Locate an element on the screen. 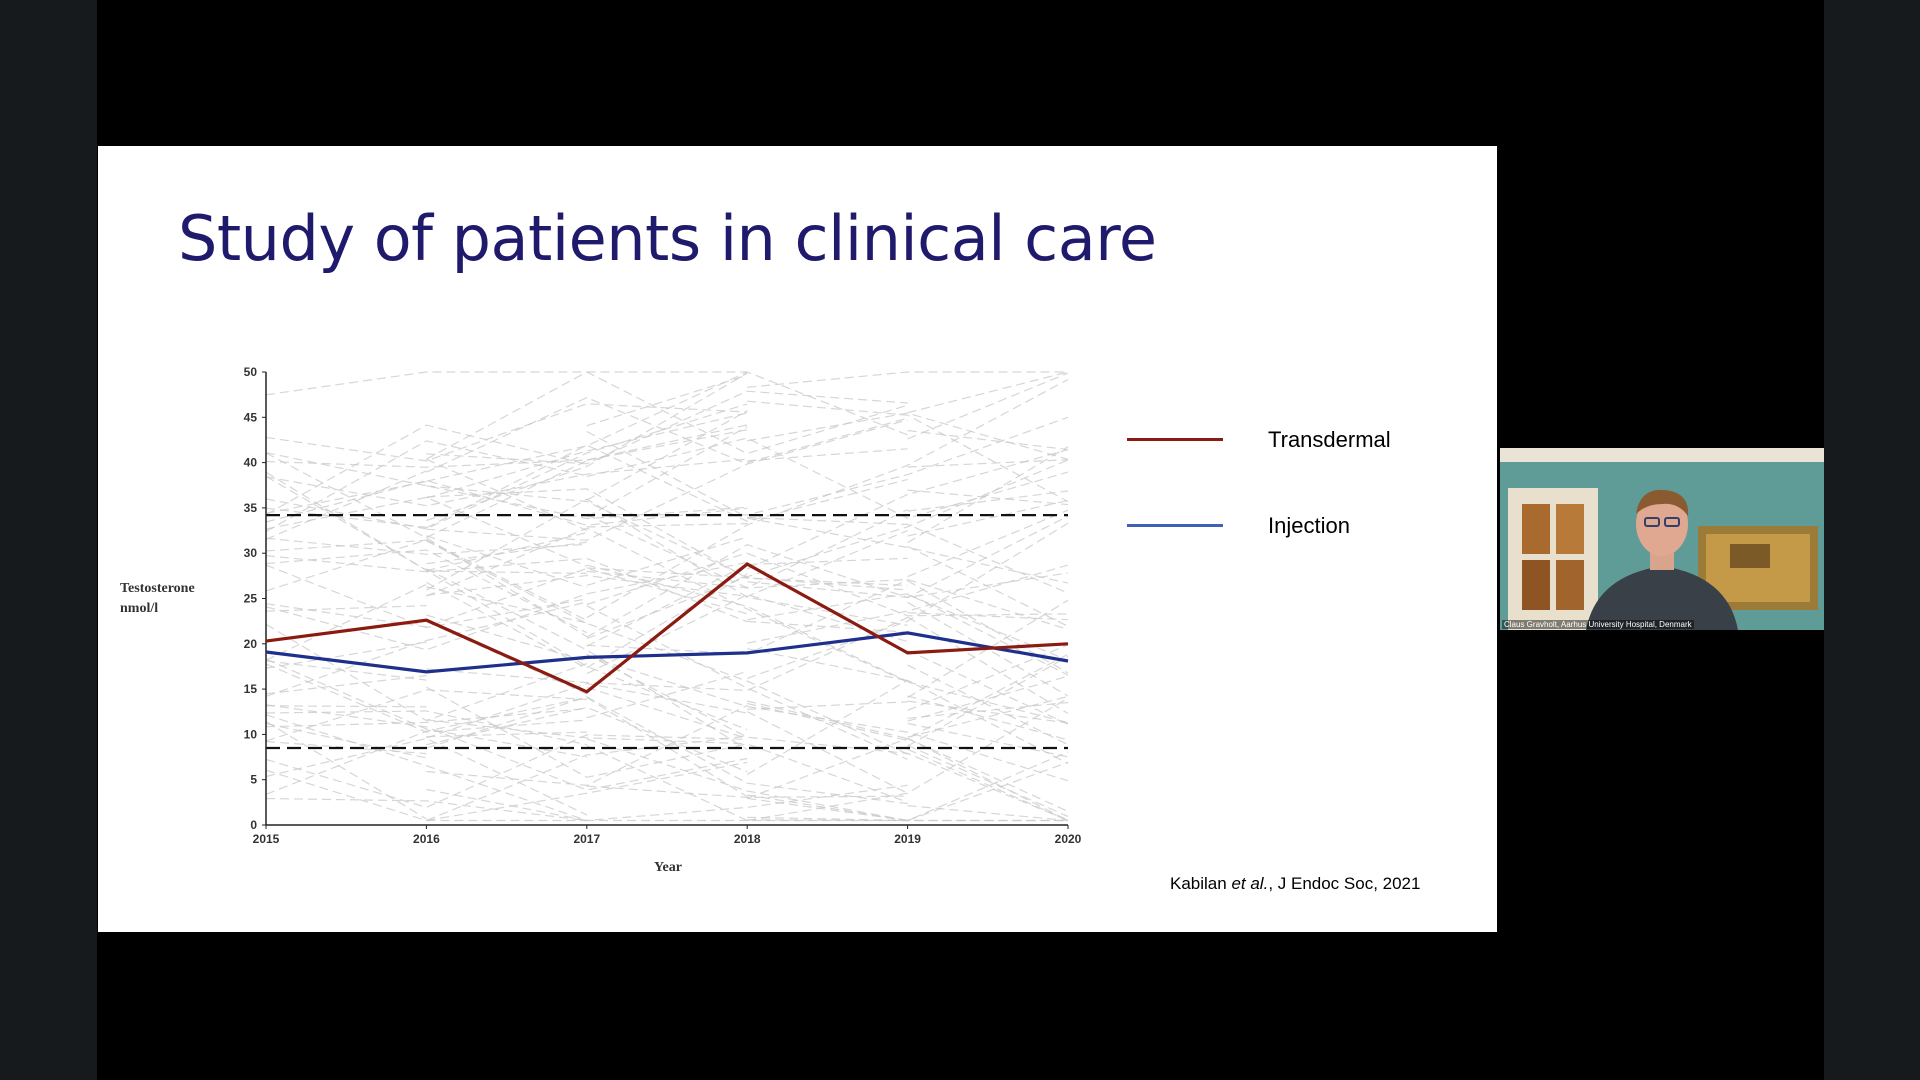 The height and width of the screenshot is (1080, 1920). y-tick-label: 25 is located at coordinates (251, 599).